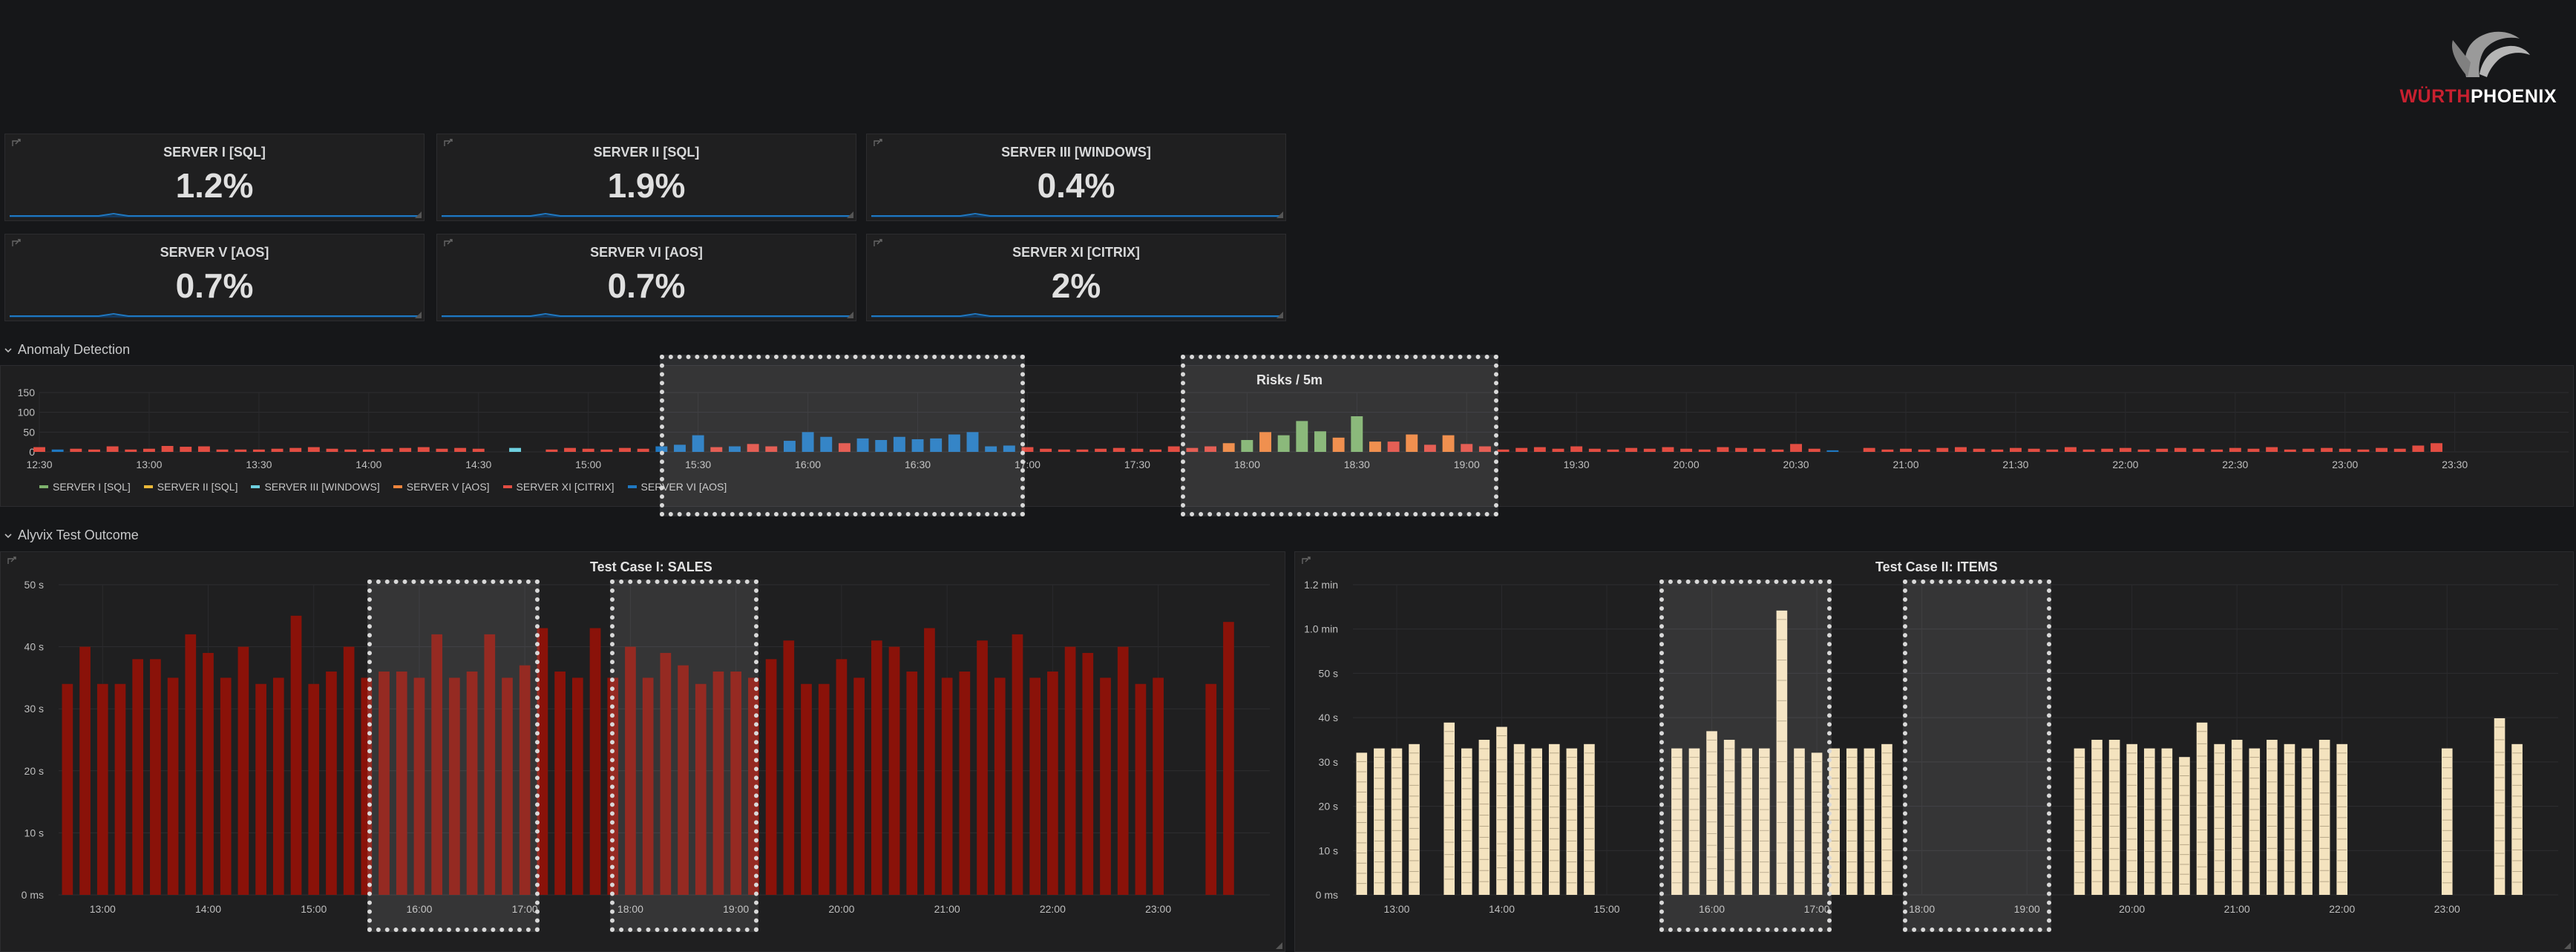  What do you see at coordinates (1577, 464) in the screenshot?
I see `x-tick-label: 19:30` at bounding box center [1577, 464].